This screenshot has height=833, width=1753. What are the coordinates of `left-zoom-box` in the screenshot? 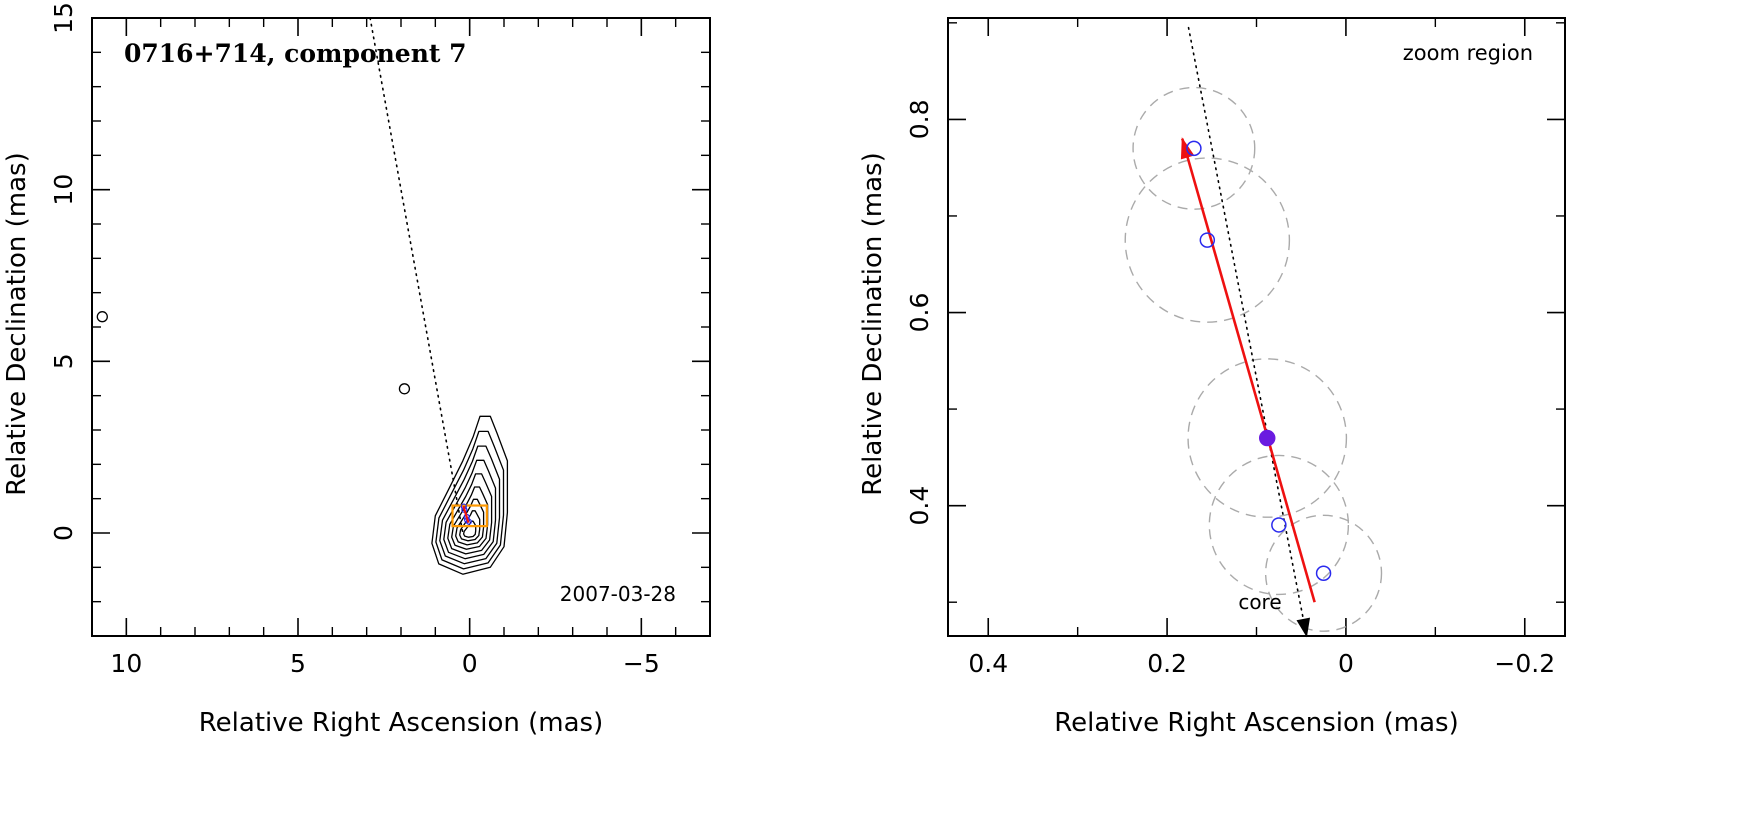 It's located at (469, 516).